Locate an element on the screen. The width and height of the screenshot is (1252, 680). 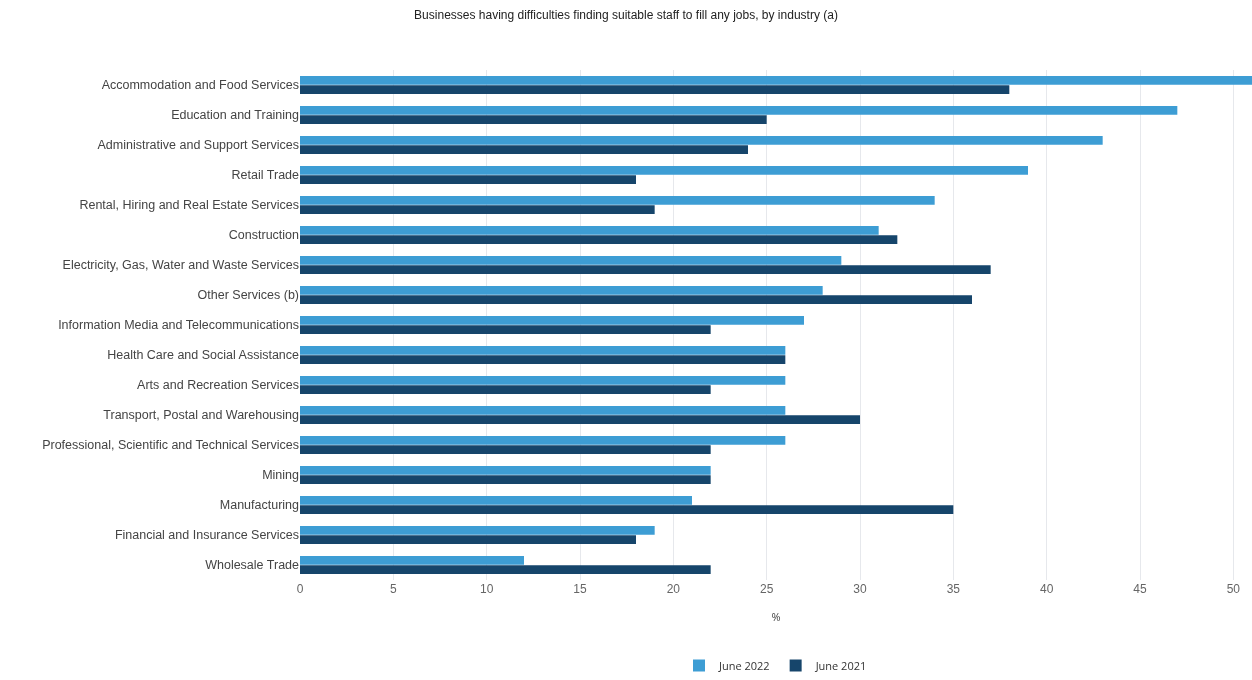
y-tick-label: Health Care and Social Assistance is located at coordinates (203, 355).